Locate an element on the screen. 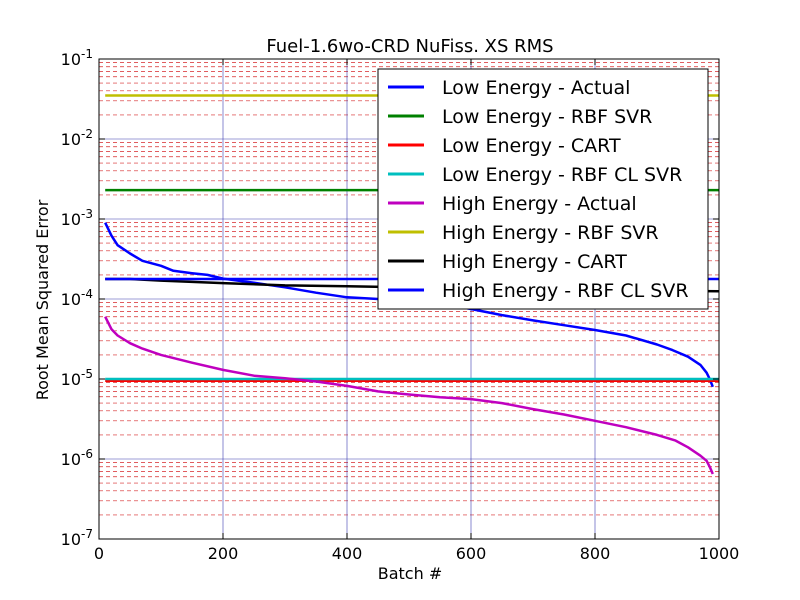 The height and width of the screenshot is (600, 800). y-tick-label: 10⁻⁶ is located at coordinates (77, 458).